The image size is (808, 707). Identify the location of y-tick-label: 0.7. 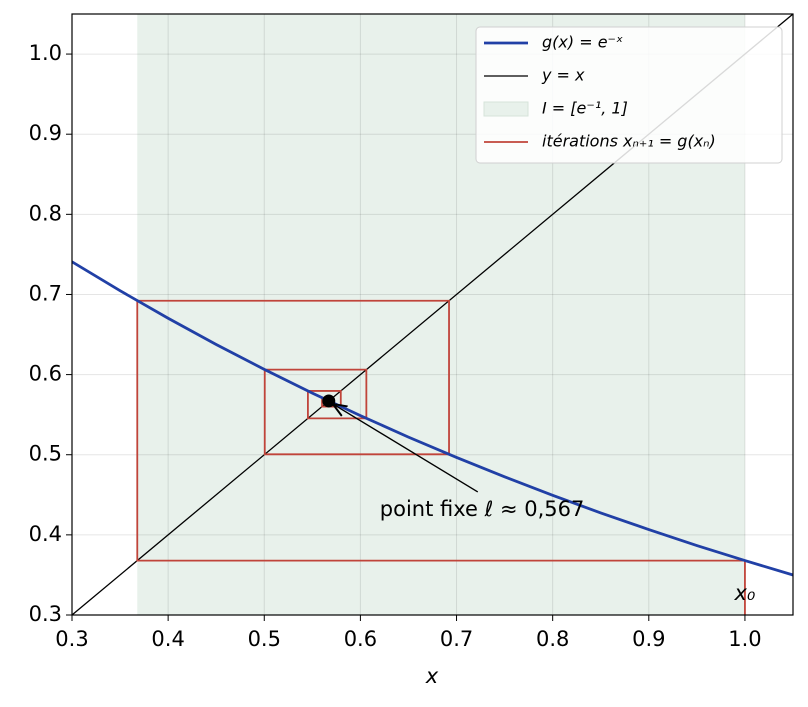
(45, 293).